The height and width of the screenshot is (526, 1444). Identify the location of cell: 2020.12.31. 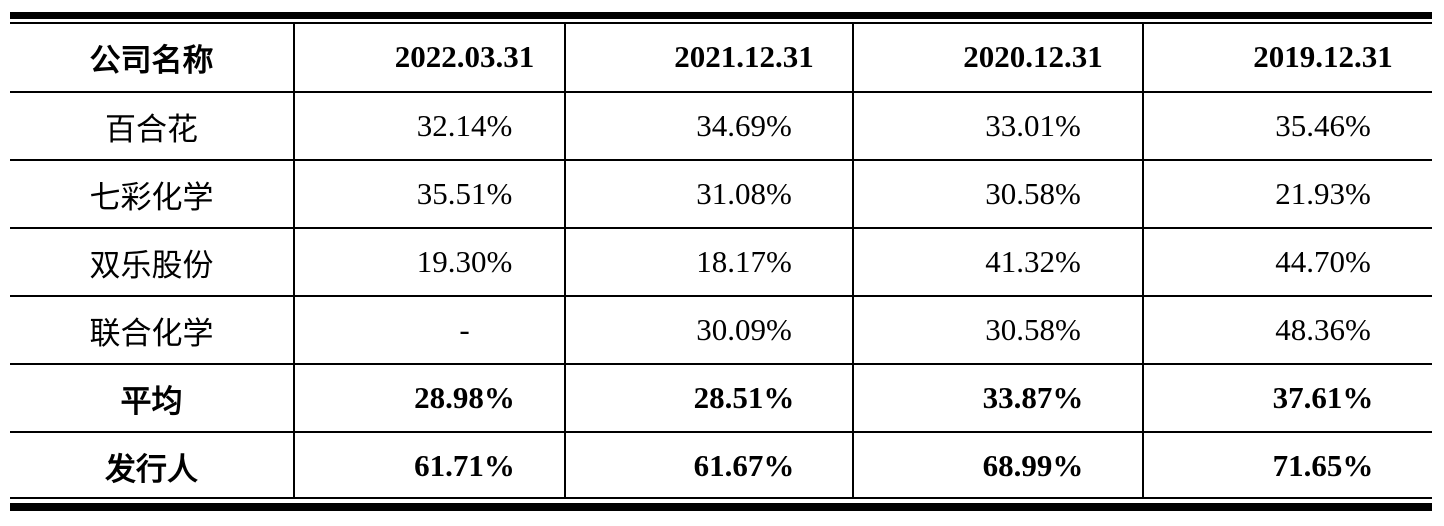
(997, 58).